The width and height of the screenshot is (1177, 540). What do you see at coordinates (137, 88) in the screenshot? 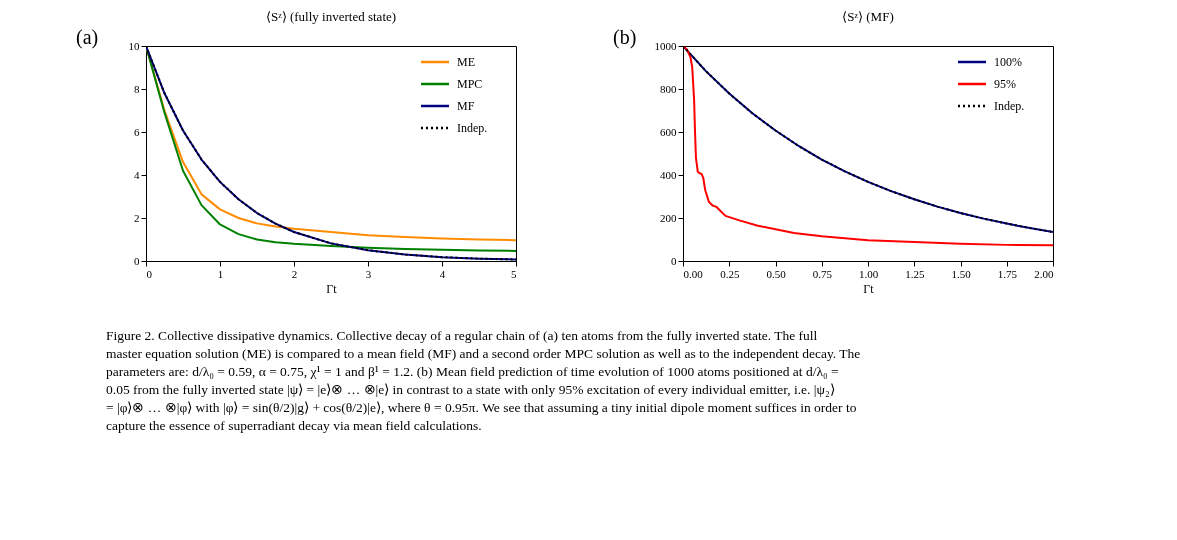
I see `y-tick-label: 8` at bounding box center [137, 88].